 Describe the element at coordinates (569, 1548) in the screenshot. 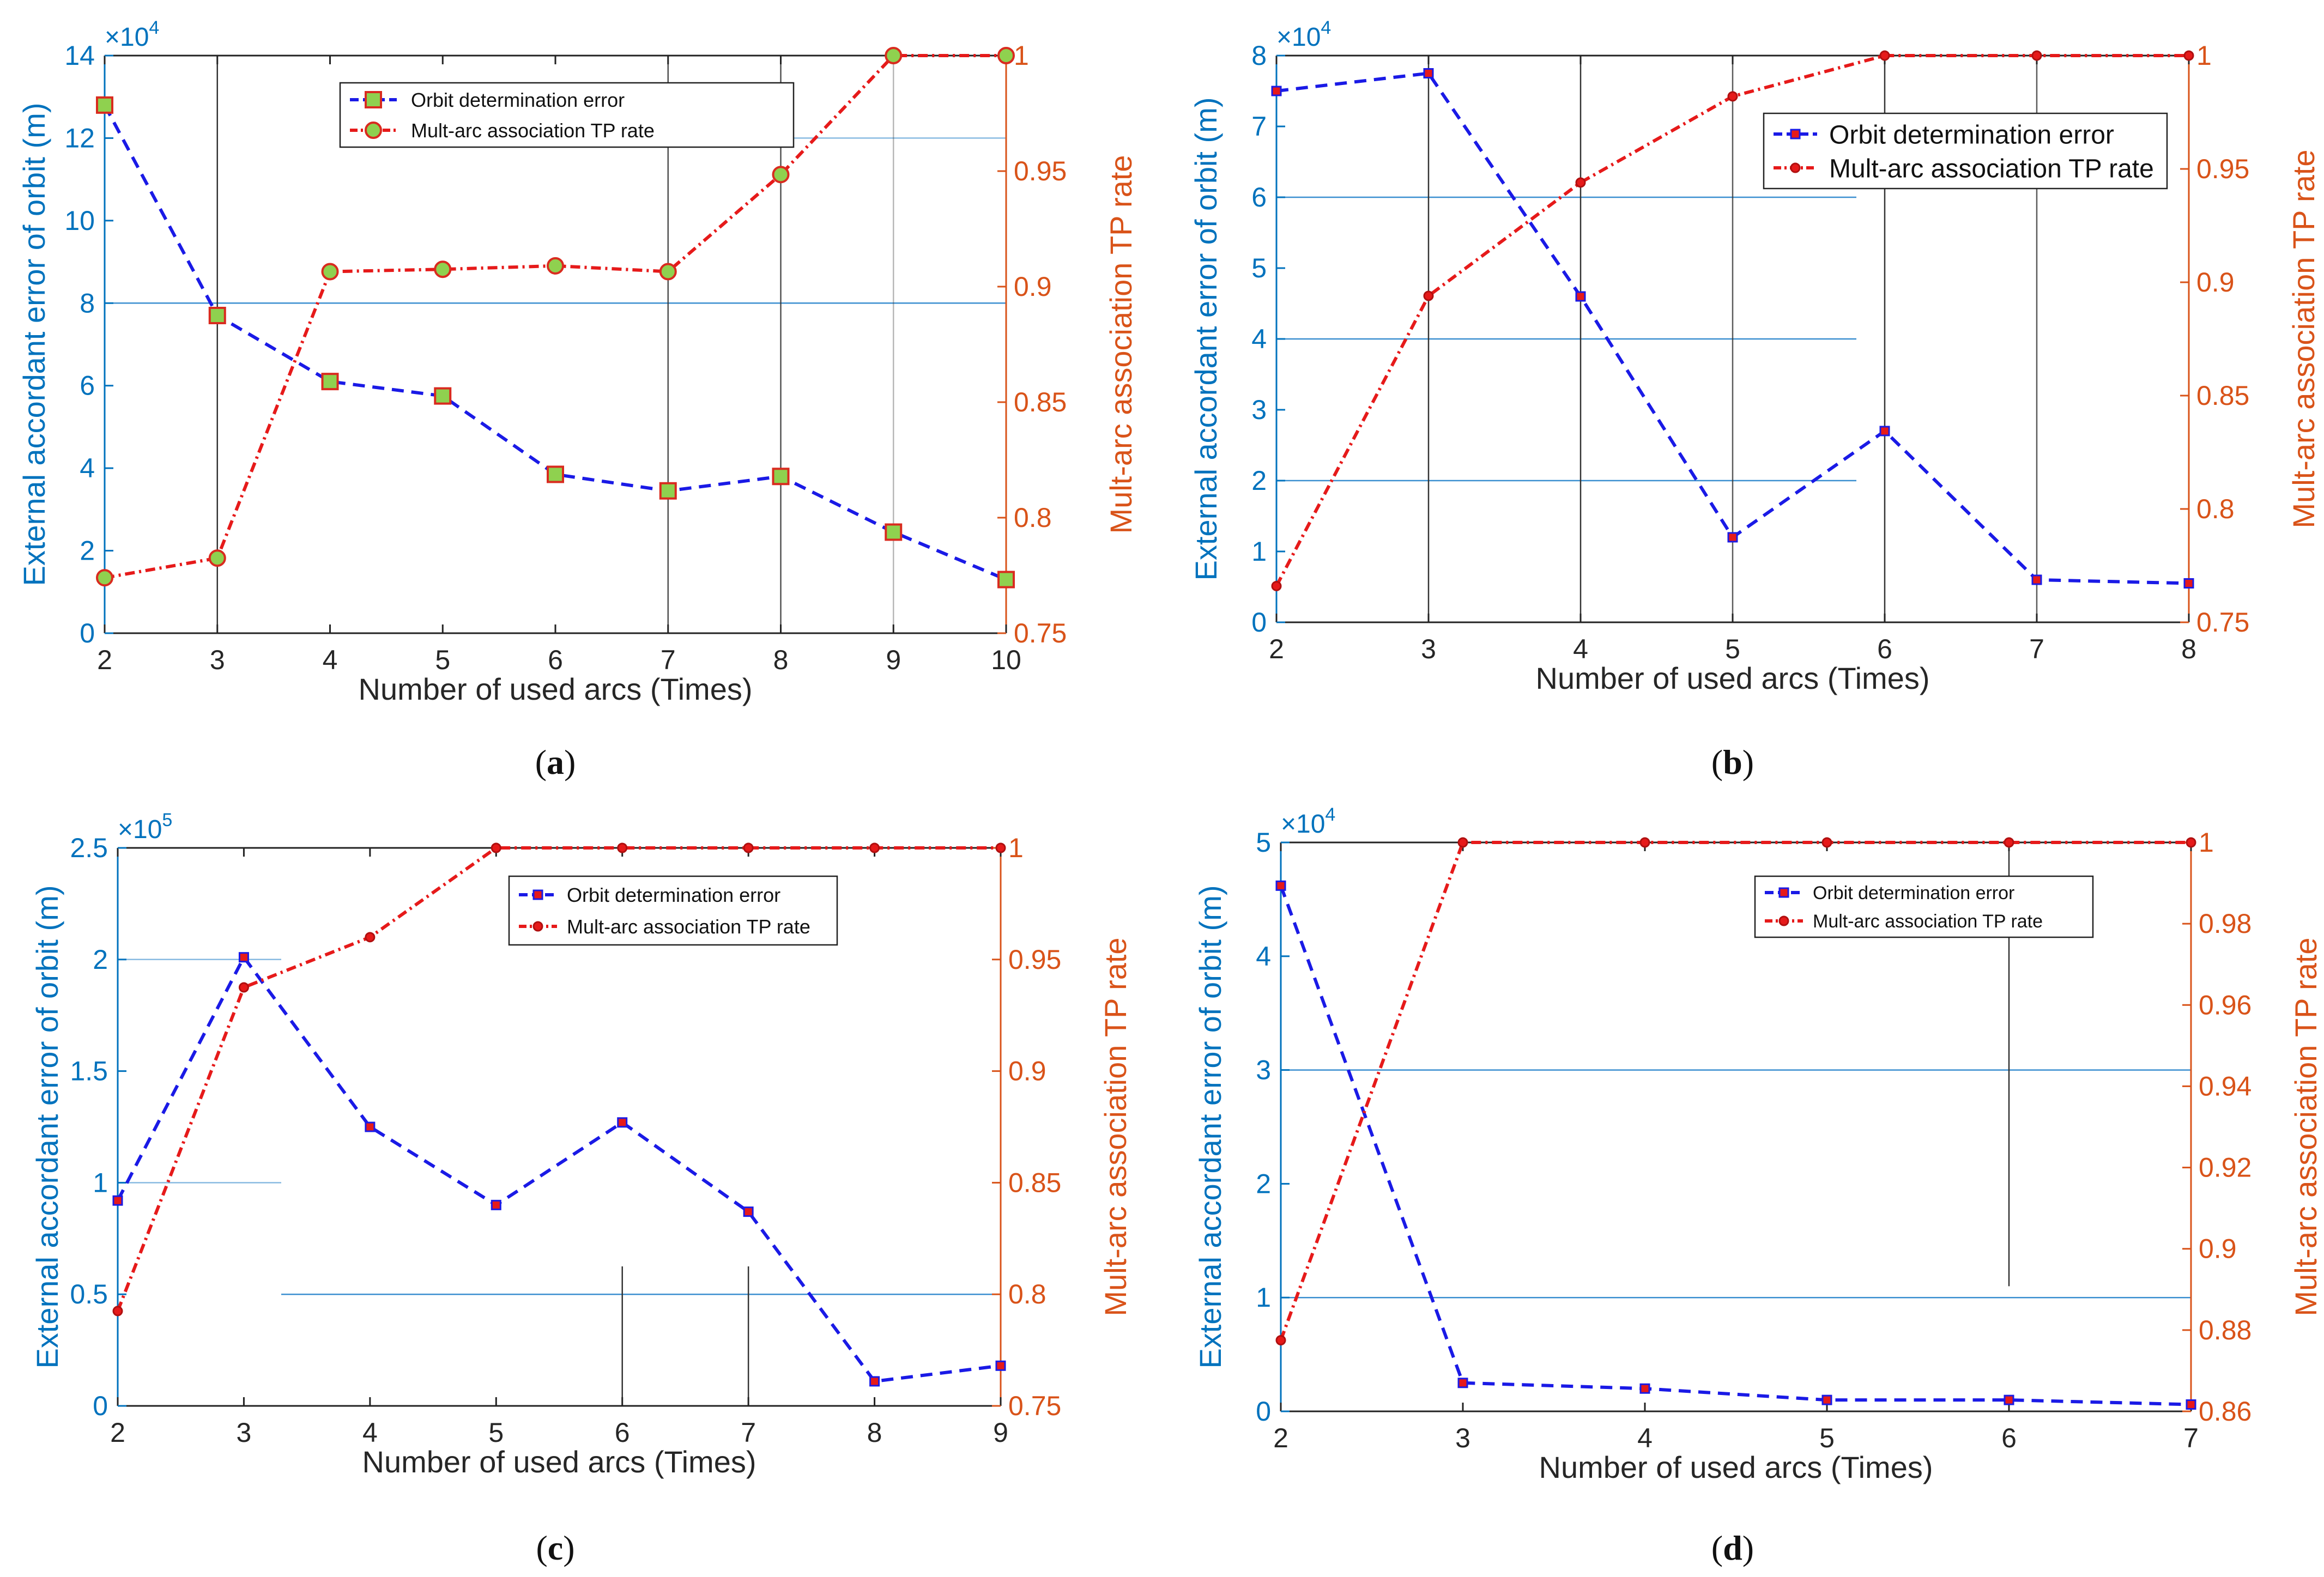

I see `caption-paren: )` at that location.